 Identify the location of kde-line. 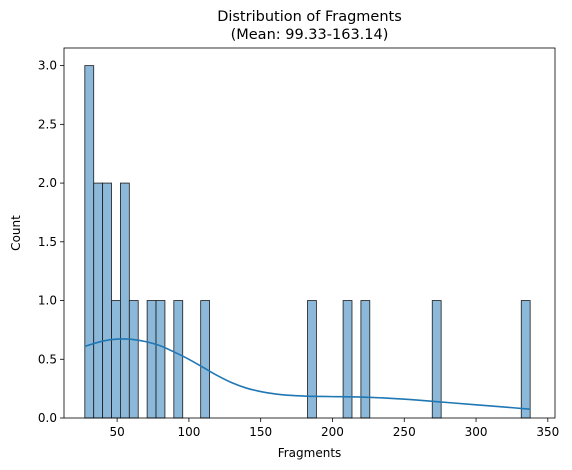
(307, 374).